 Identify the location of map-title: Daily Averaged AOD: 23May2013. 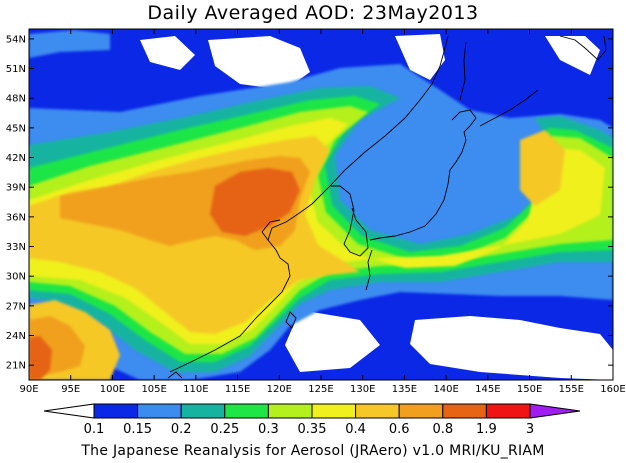
(313, 13).